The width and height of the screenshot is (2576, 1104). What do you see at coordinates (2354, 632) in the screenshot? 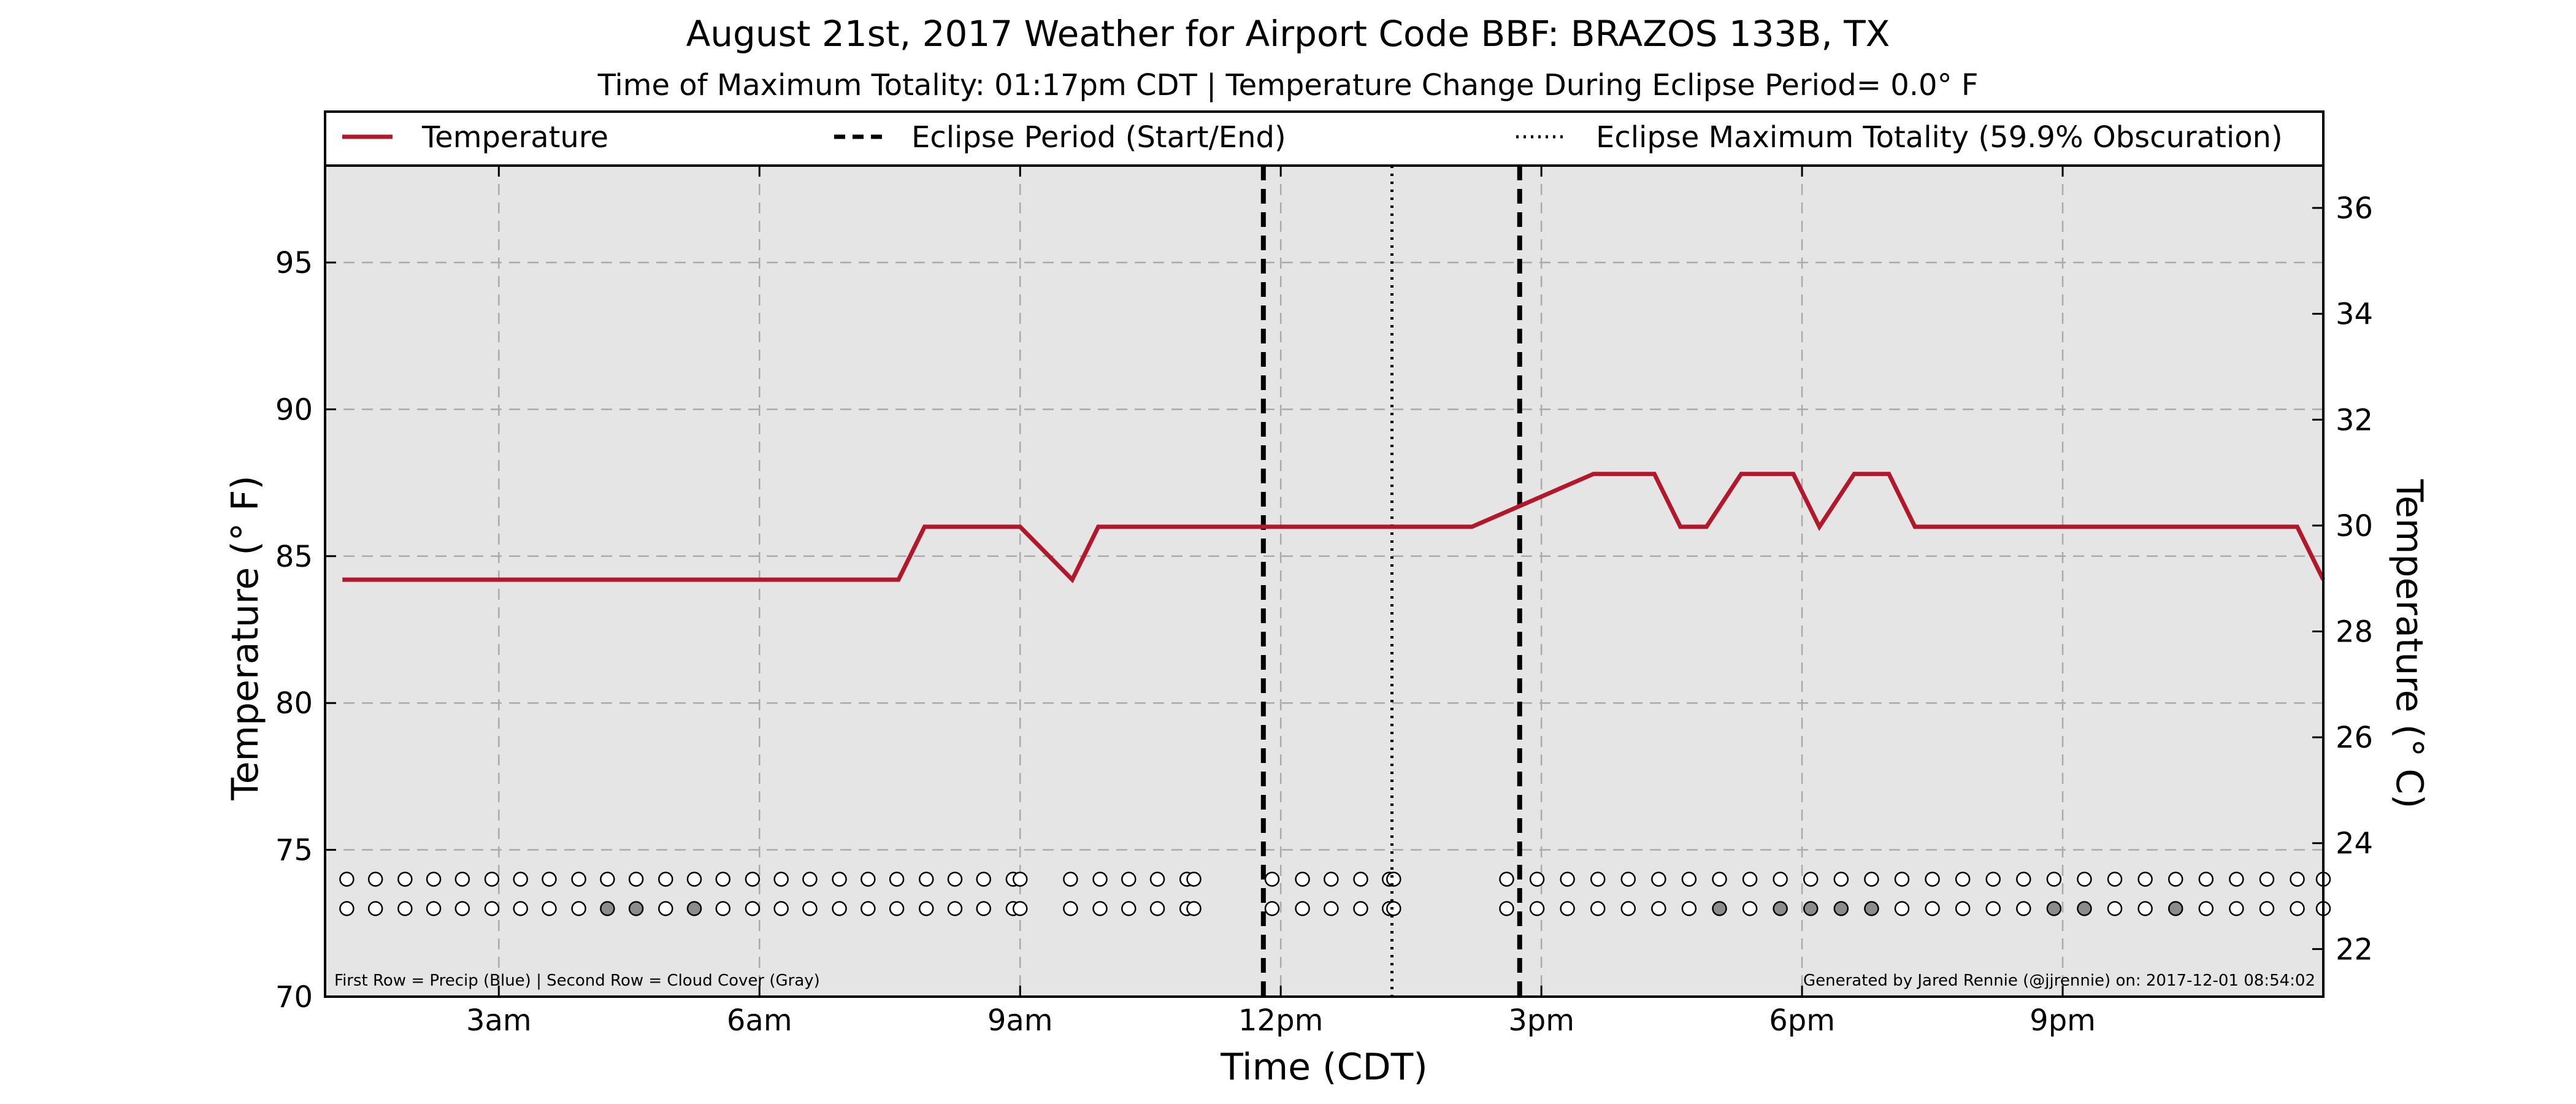
I see `y-tick-label-right: 28` at bounding box center [2354, 632].